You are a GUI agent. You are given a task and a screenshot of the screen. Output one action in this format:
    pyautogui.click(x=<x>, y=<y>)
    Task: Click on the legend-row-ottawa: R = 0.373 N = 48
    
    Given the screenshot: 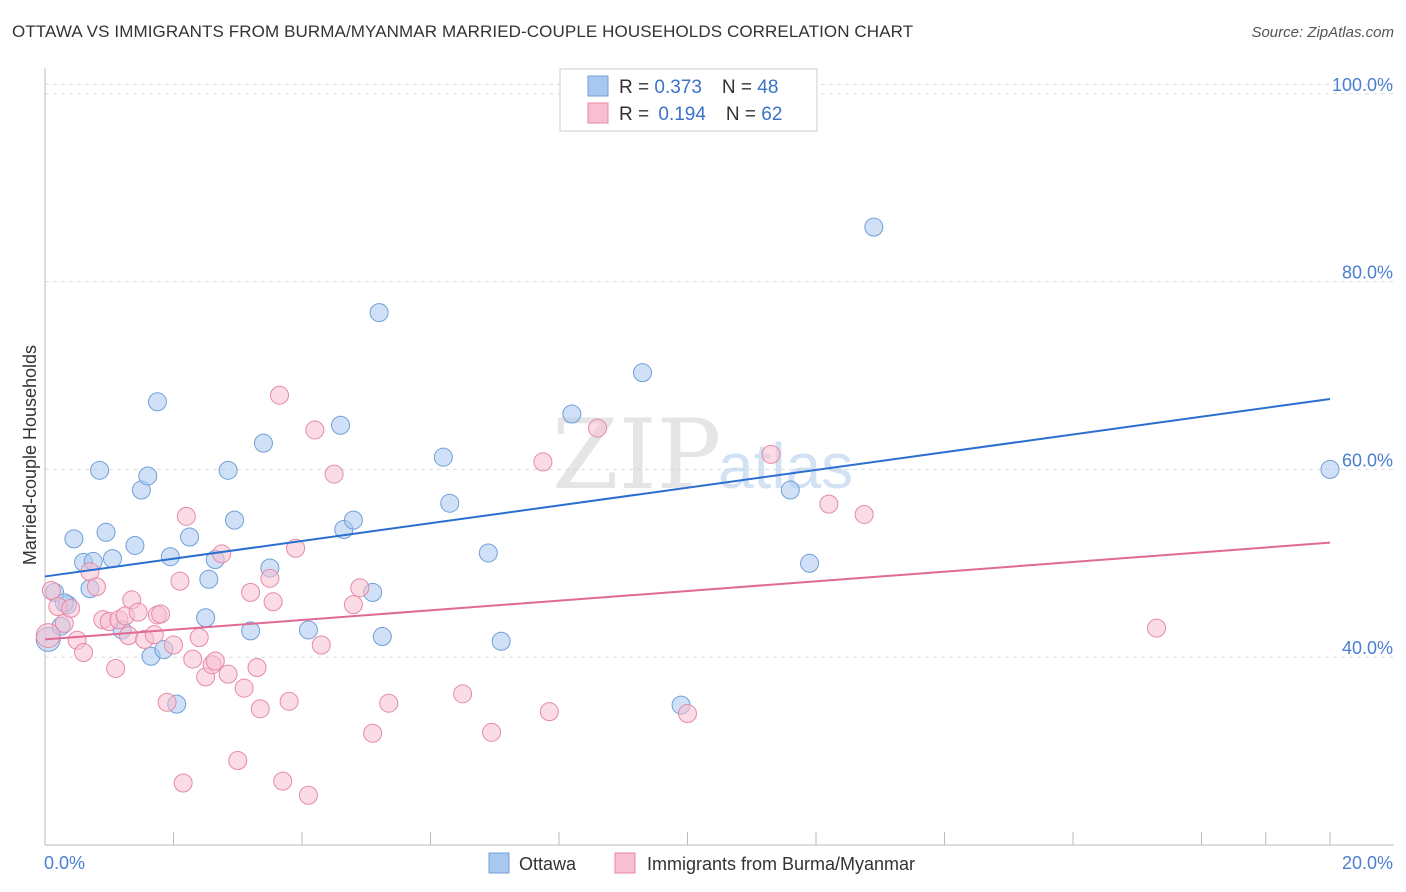 What is the action you would take?
    pyautogui.click(x=698, y=87)
    